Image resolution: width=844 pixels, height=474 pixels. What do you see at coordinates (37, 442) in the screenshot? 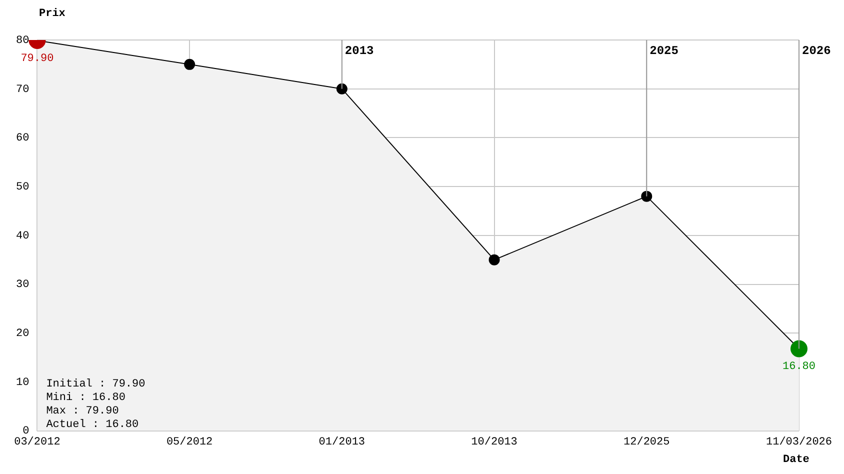
I see `x-tick-label: 03/2012` at bounding box center [37, 442].